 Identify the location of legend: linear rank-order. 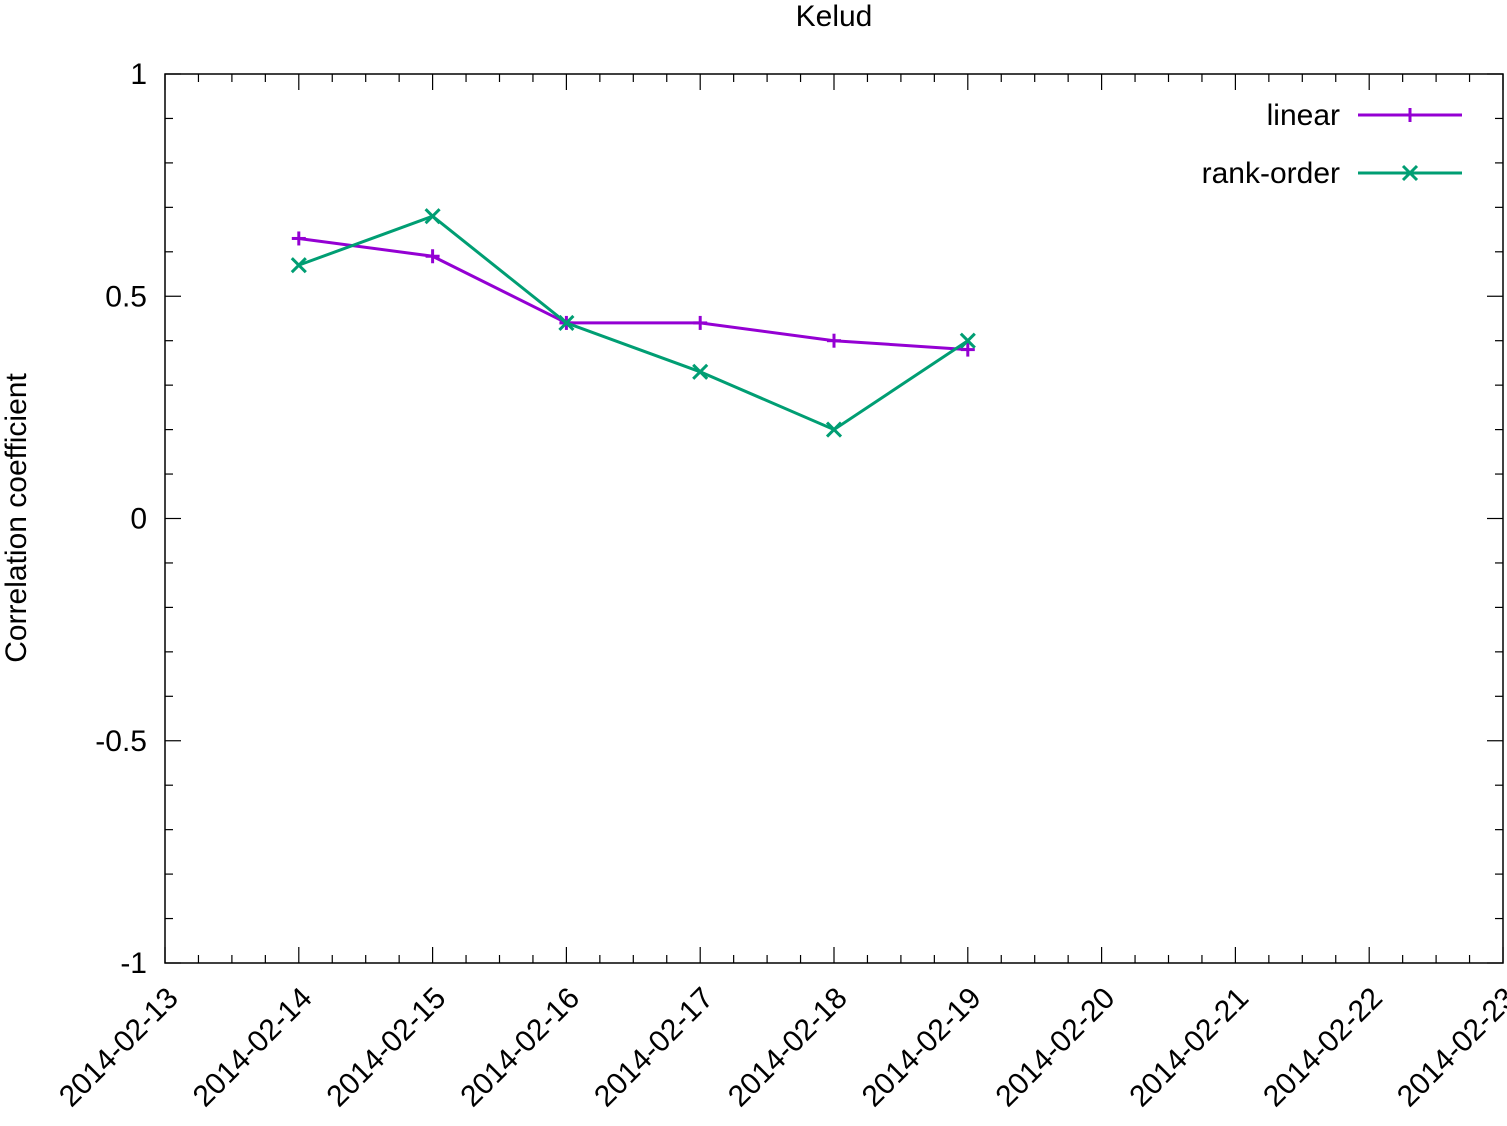
(1332, 144).